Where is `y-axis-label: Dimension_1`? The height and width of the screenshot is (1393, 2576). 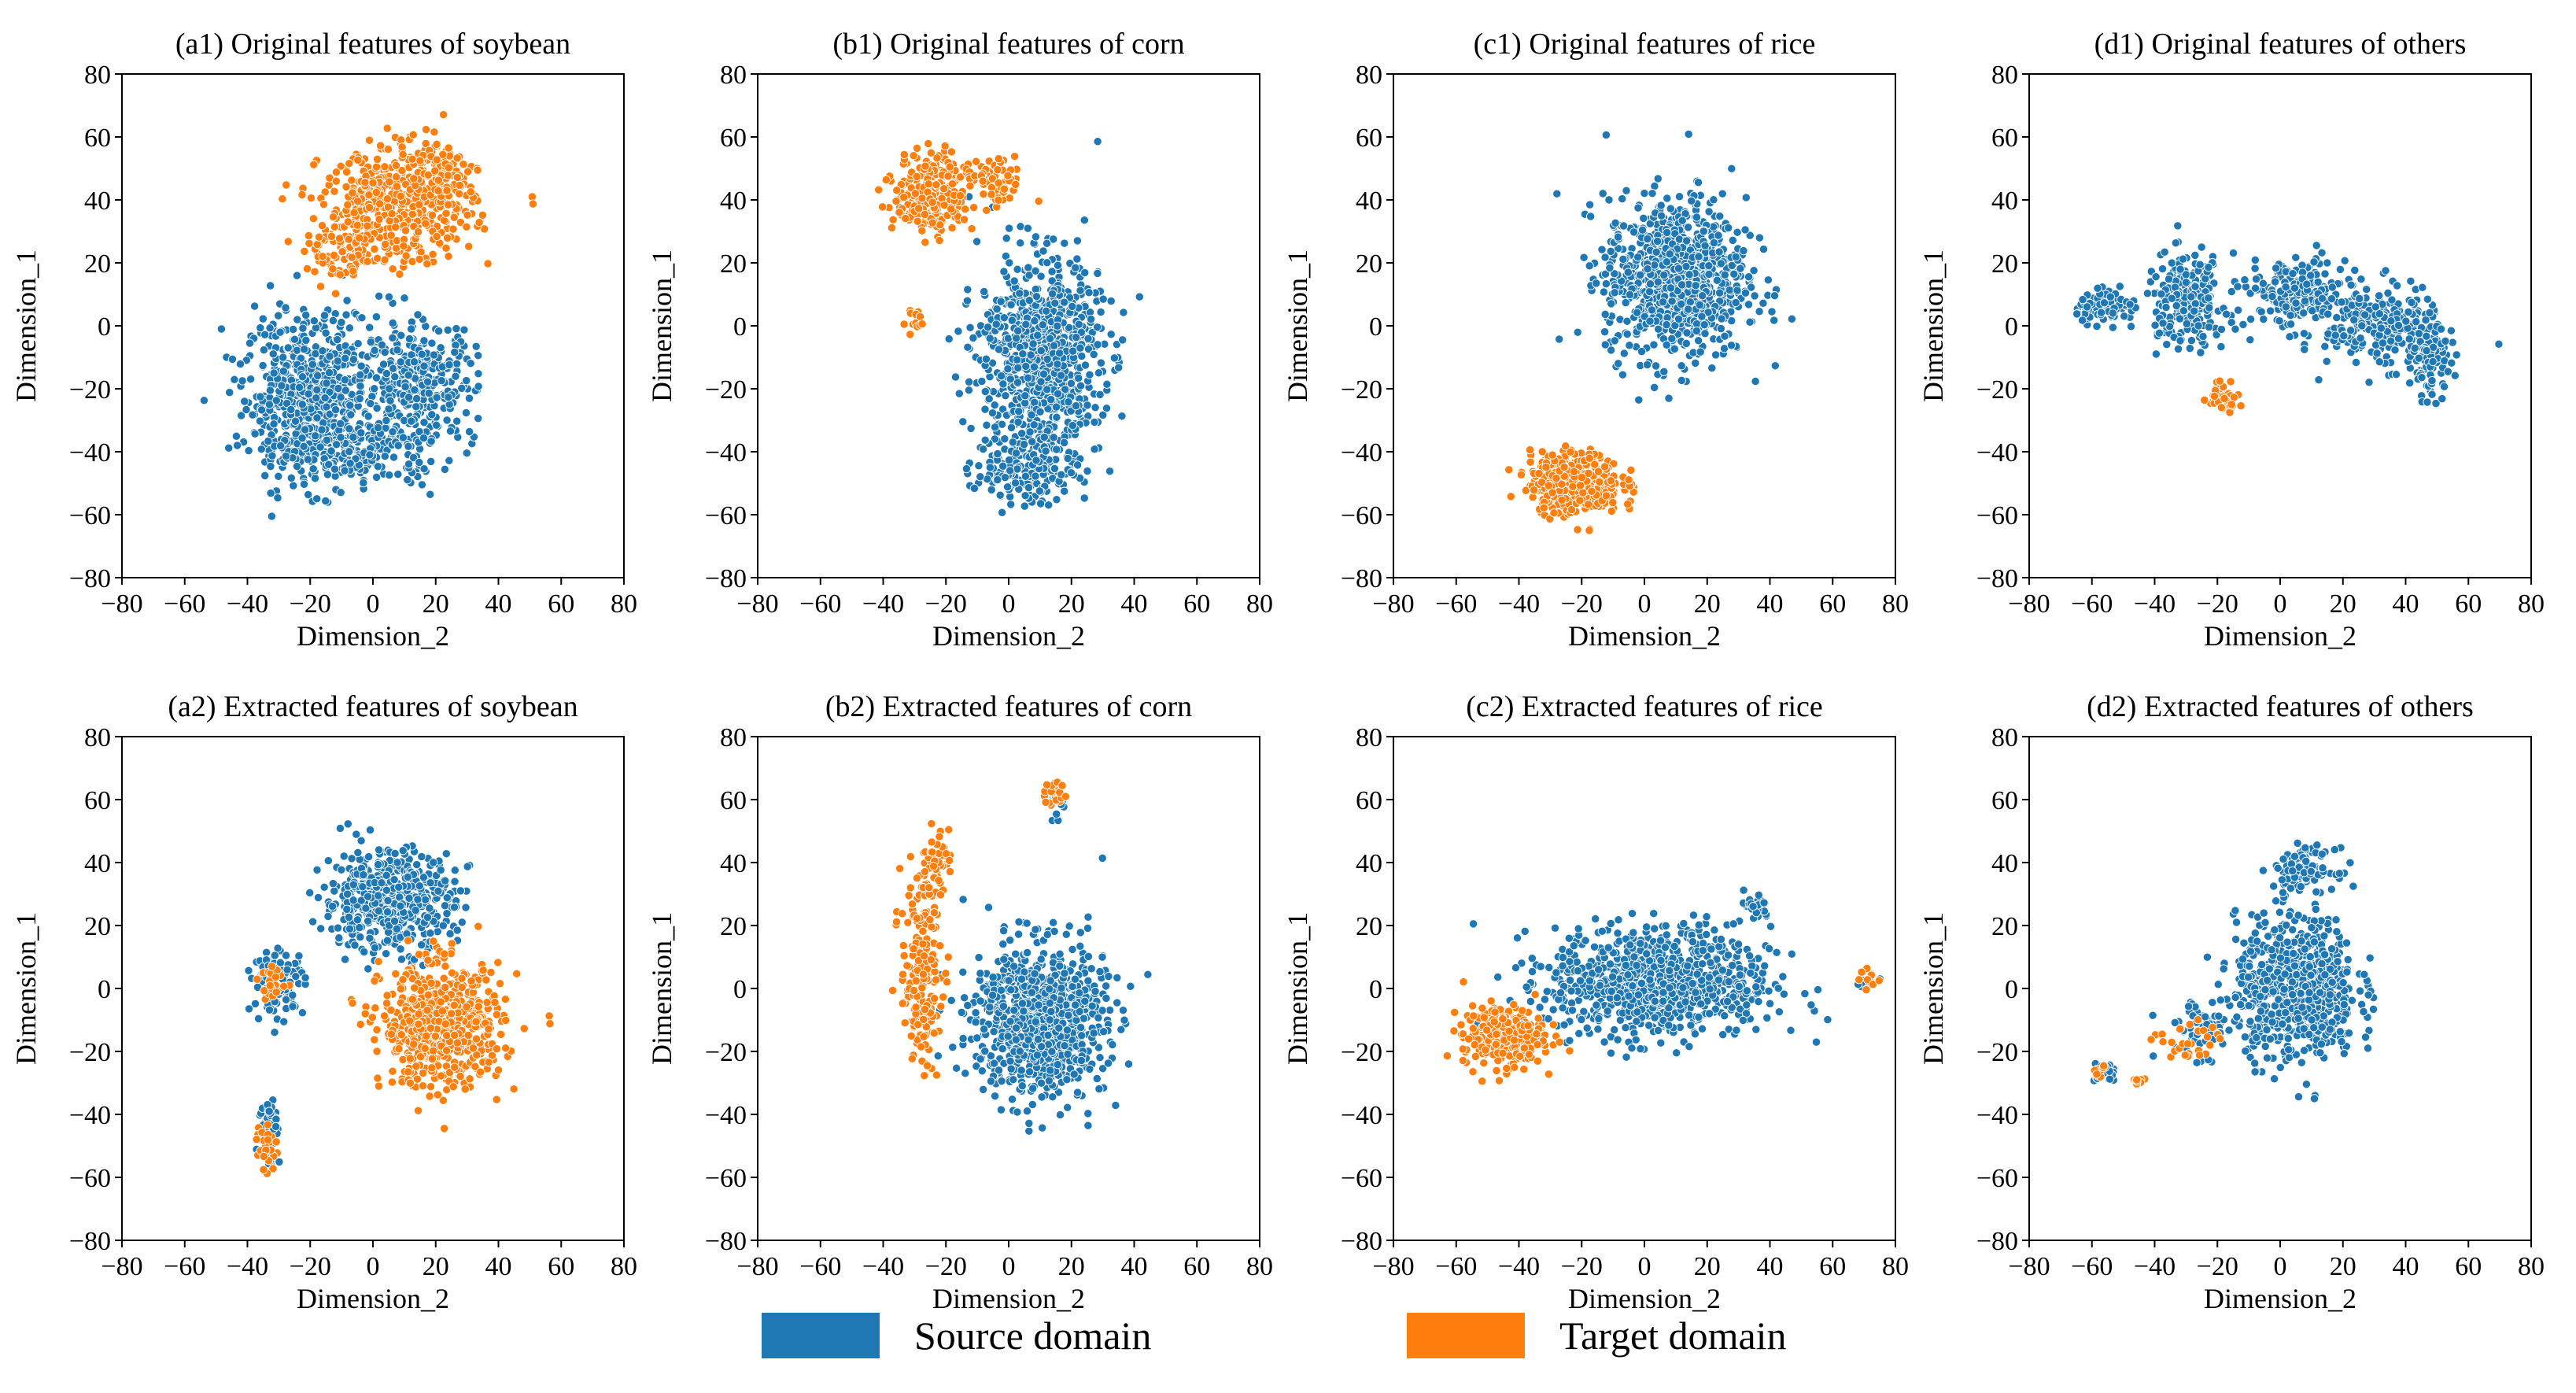 y-axis-label: Dimension_1 is located at coordinates (1298, 325).